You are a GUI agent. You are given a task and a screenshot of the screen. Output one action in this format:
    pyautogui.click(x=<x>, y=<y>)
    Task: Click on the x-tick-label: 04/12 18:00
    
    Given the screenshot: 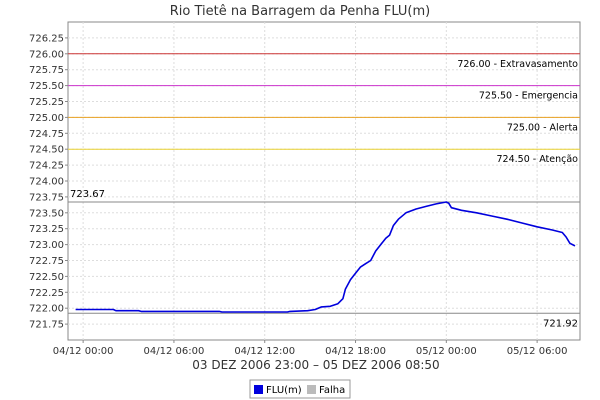 What is the action you would take?
    pyautogui.click(x=355, y=351)
    